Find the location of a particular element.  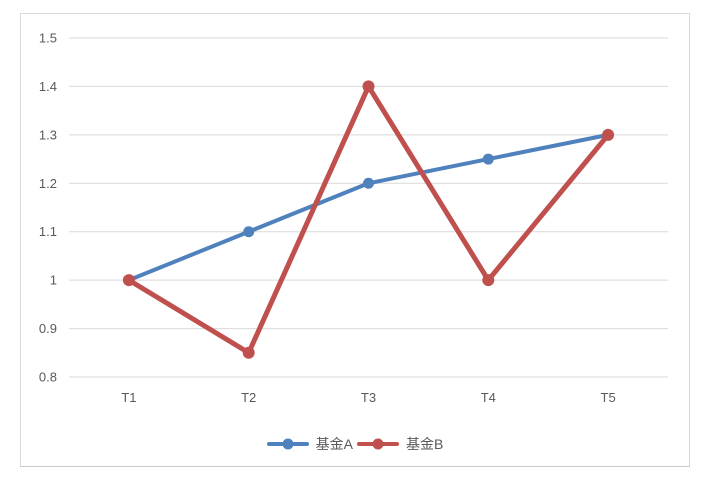

y-tick-label-1.5: 1.5 is located at coordinates (48, 38).